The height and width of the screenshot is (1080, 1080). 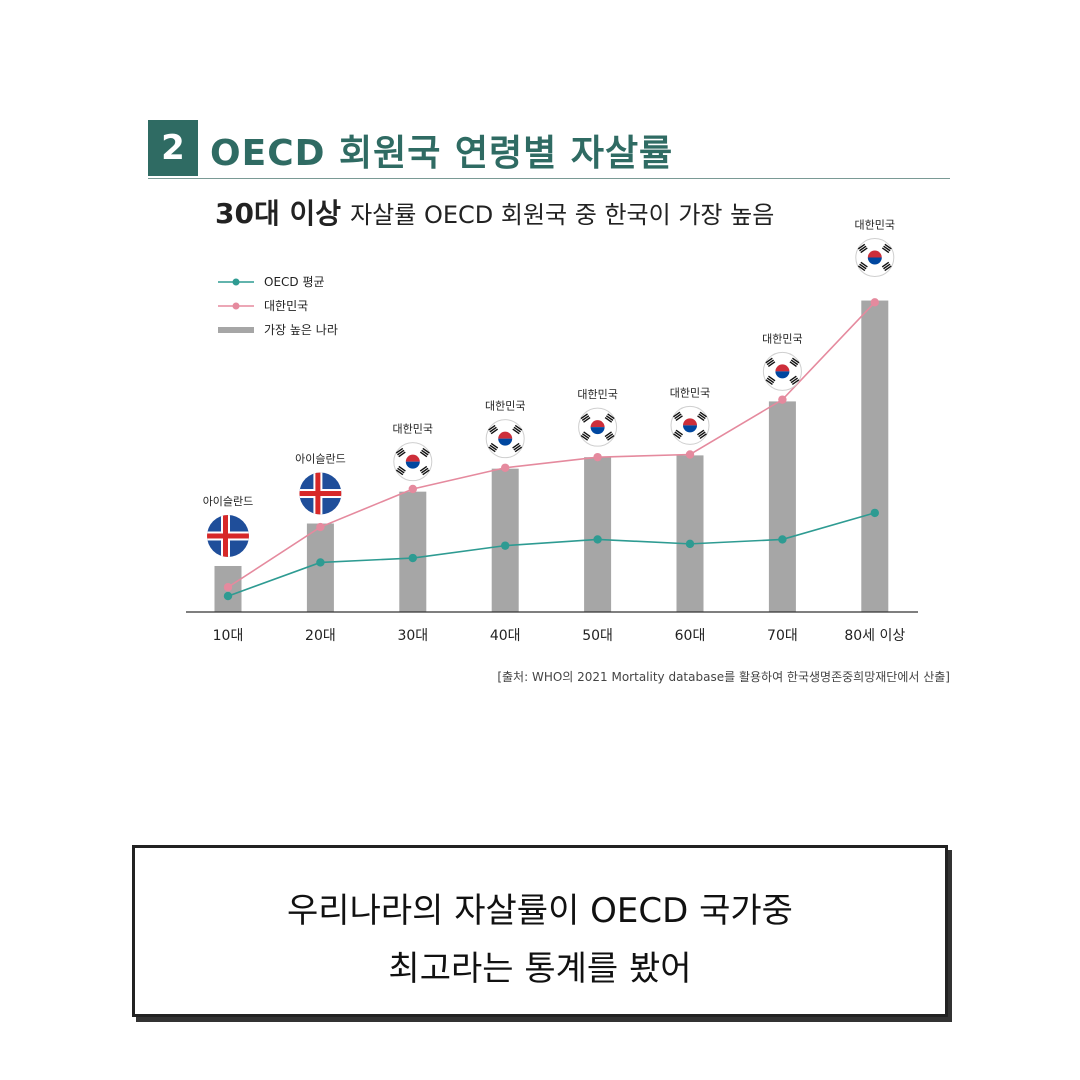 What do you see at coordinates (442, 153) in the screenshot?
I see `chart-title: OECD 회원국 연령별 자살률` at bounding box center [442, 153].